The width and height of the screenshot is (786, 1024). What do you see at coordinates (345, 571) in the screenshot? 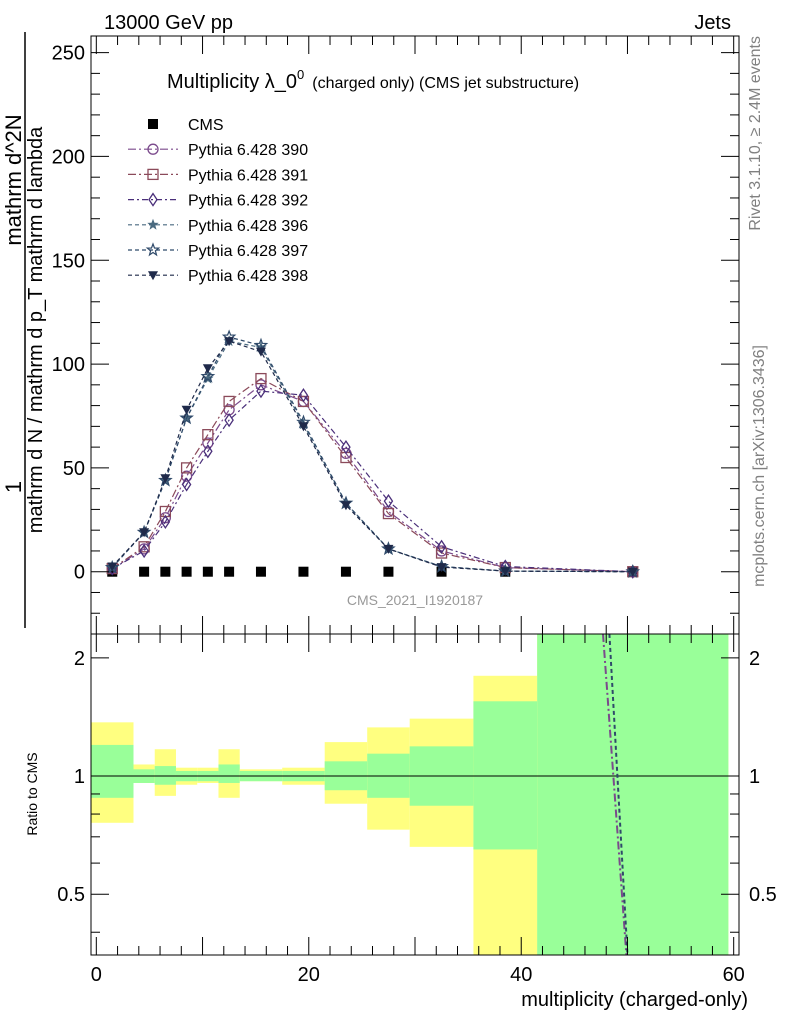
I see `data-point-s0-8-shape` at bounding box center [345, 571].